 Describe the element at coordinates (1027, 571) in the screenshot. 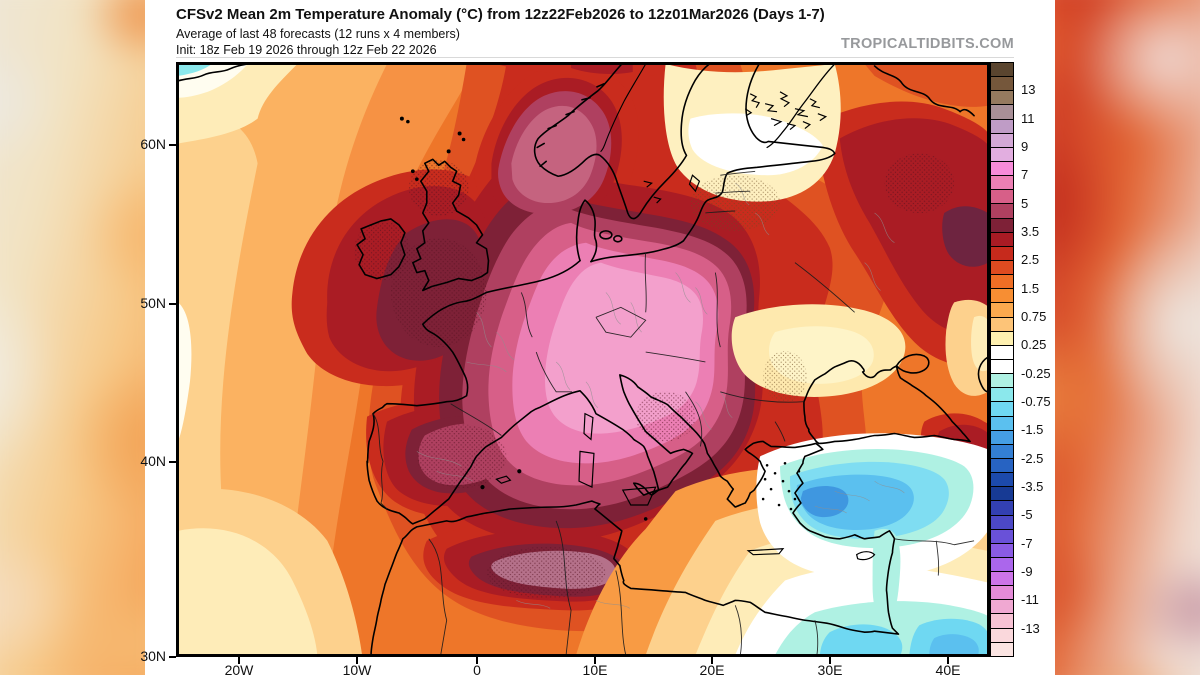

I see `colorbar-label: -9` at that location.